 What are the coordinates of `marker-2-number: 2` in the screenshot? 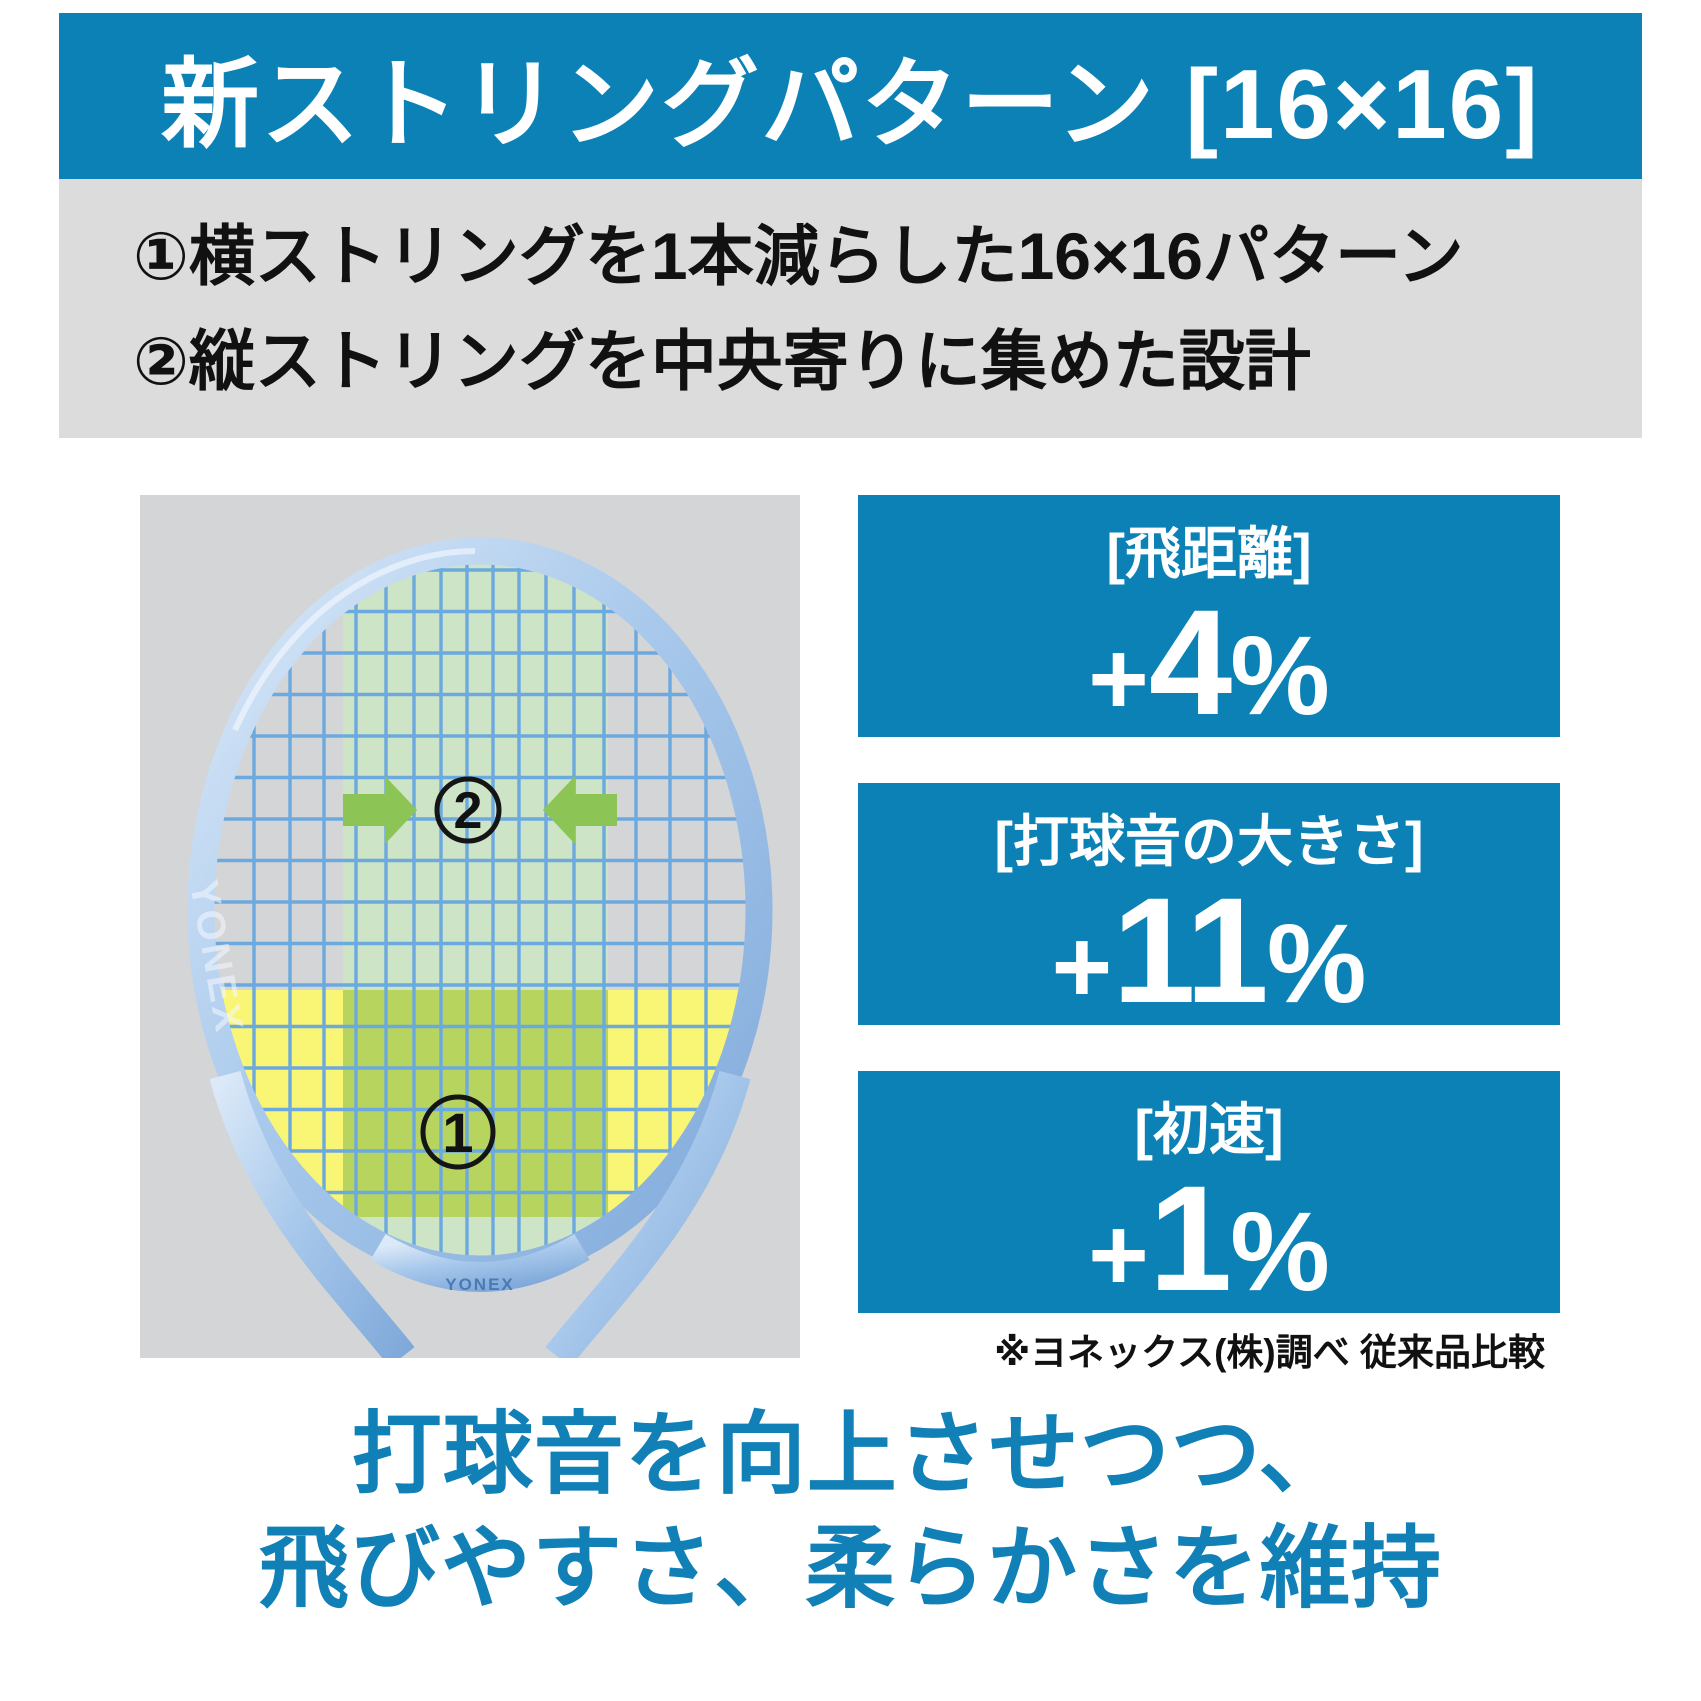 It's located at (468, 811).